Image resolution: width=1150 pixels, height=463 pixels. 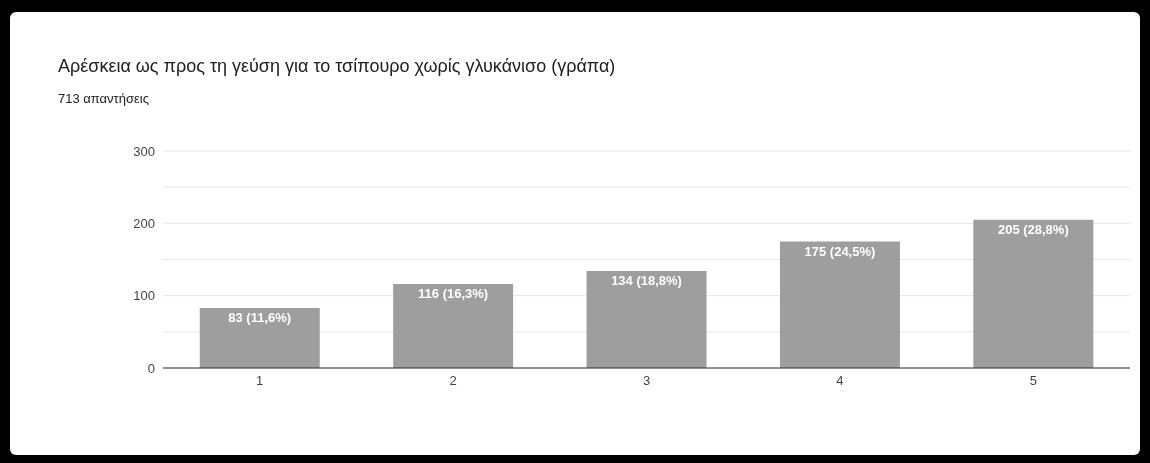 I want to click on data-label: 205 (28,8%), so click(x=1033, y=229).